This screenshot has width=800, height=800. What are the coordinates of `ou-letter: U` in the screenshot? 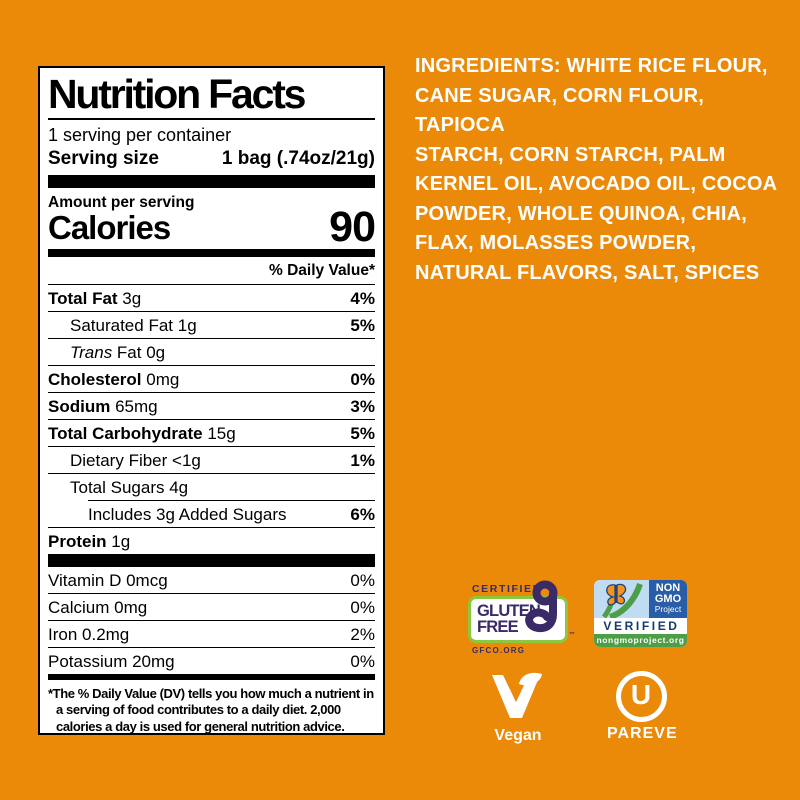 It's located at (641, 694).